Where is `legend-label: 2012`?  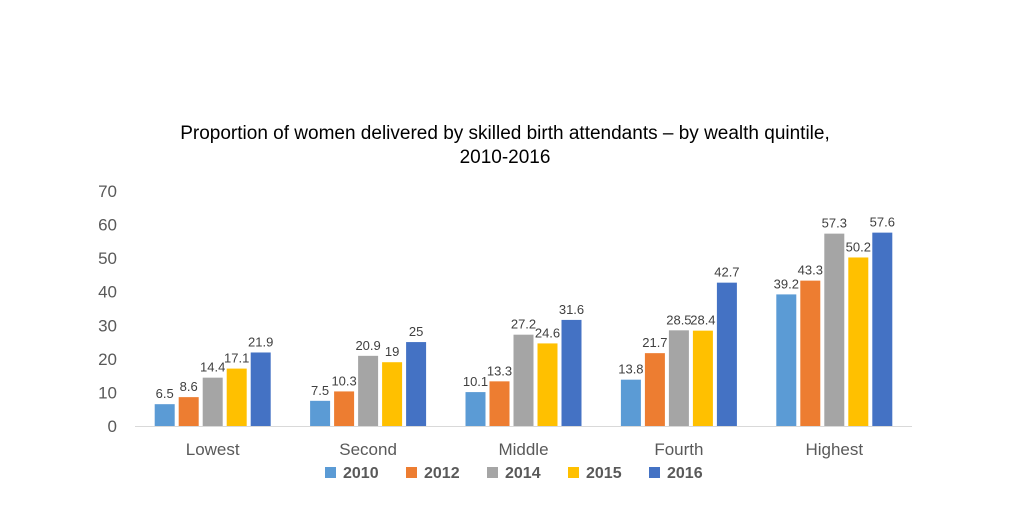 legend-label: 2012 is located at coordinates (442, 473).